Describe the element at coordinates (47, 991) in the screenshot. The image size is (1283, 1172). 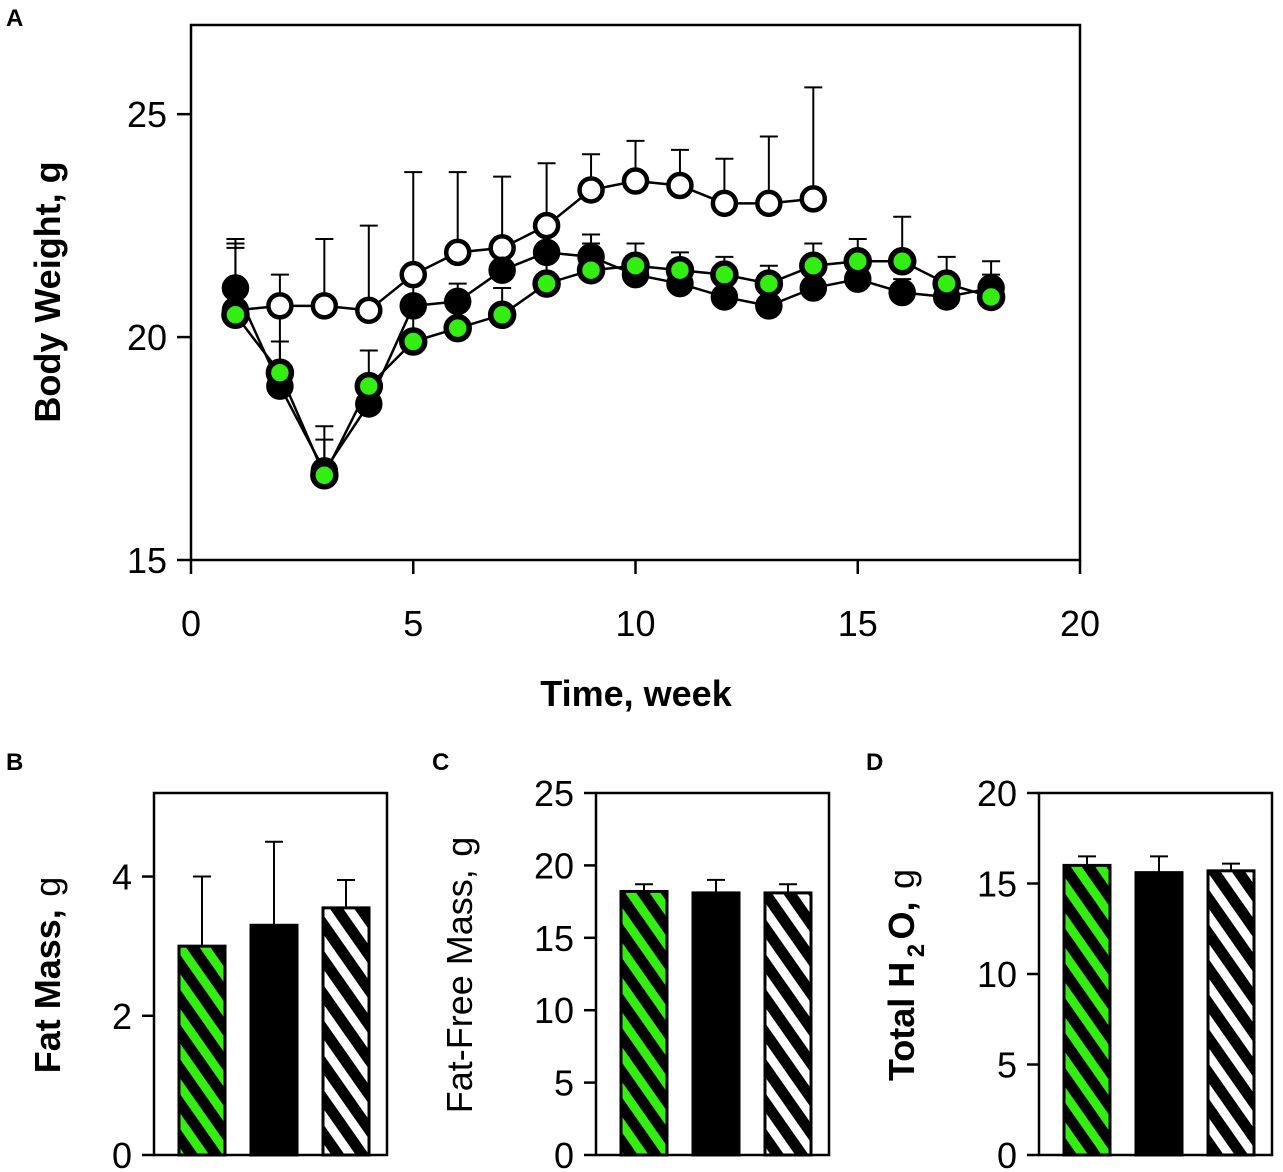
I see `panel-b-y-axis-title-main: Fat Mass,` at that location.